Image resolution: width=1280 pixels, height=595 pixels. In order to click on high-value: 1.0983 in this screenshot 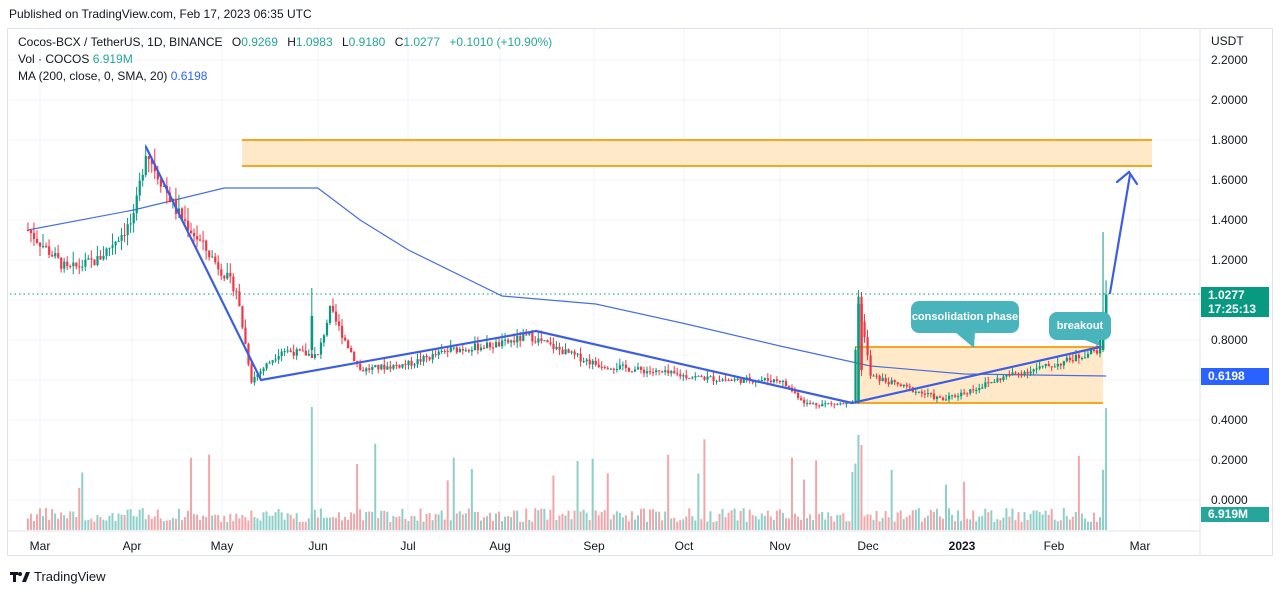, I will do `click(314, 42)`.